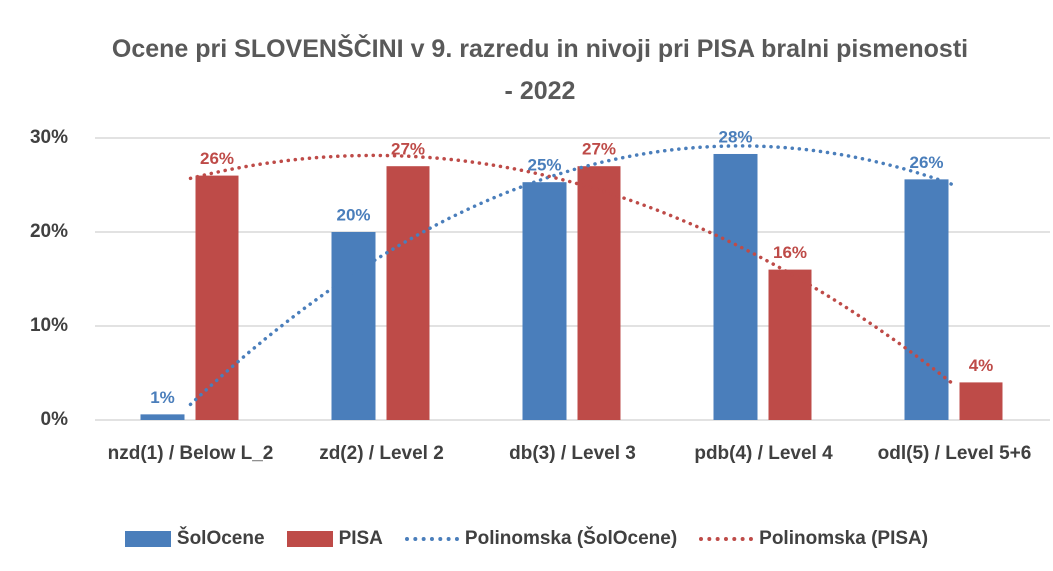 This screenshot has height=571, width=1053. I want to click on x-tick-label: odl(5) / Level 5+6, so click(954, 453).